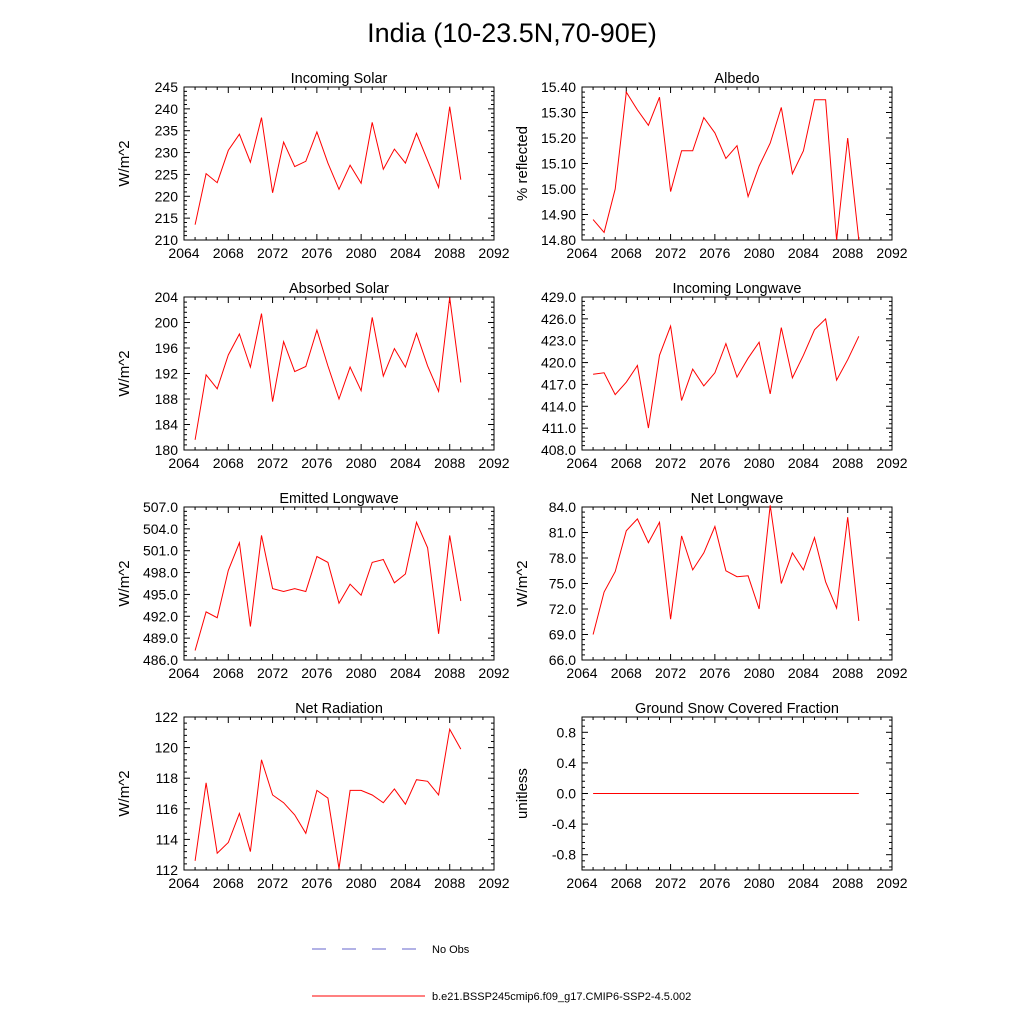 The width and height of the screenshot is (1024, 1024). I want to click on y-tick-label: 84.0, so click(562, 507).